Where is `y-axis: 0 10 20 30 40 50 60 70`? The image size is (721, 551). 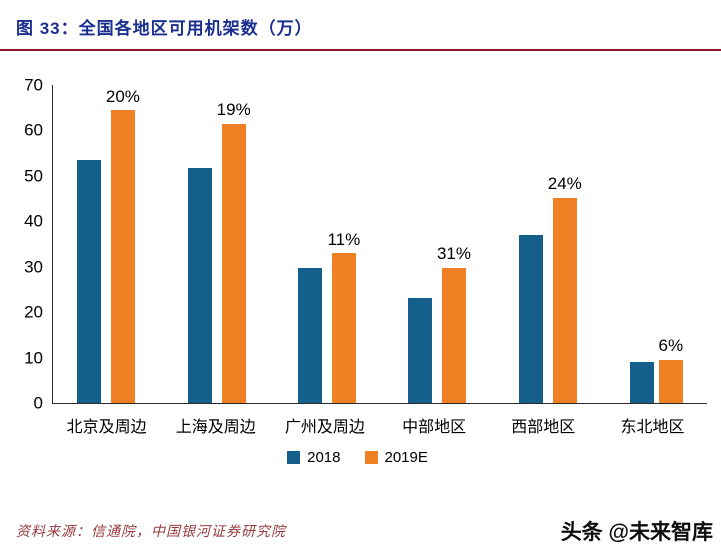 y-axis: 0 10 20 30 40 50 60 70 is located at coordinates (30, 244).